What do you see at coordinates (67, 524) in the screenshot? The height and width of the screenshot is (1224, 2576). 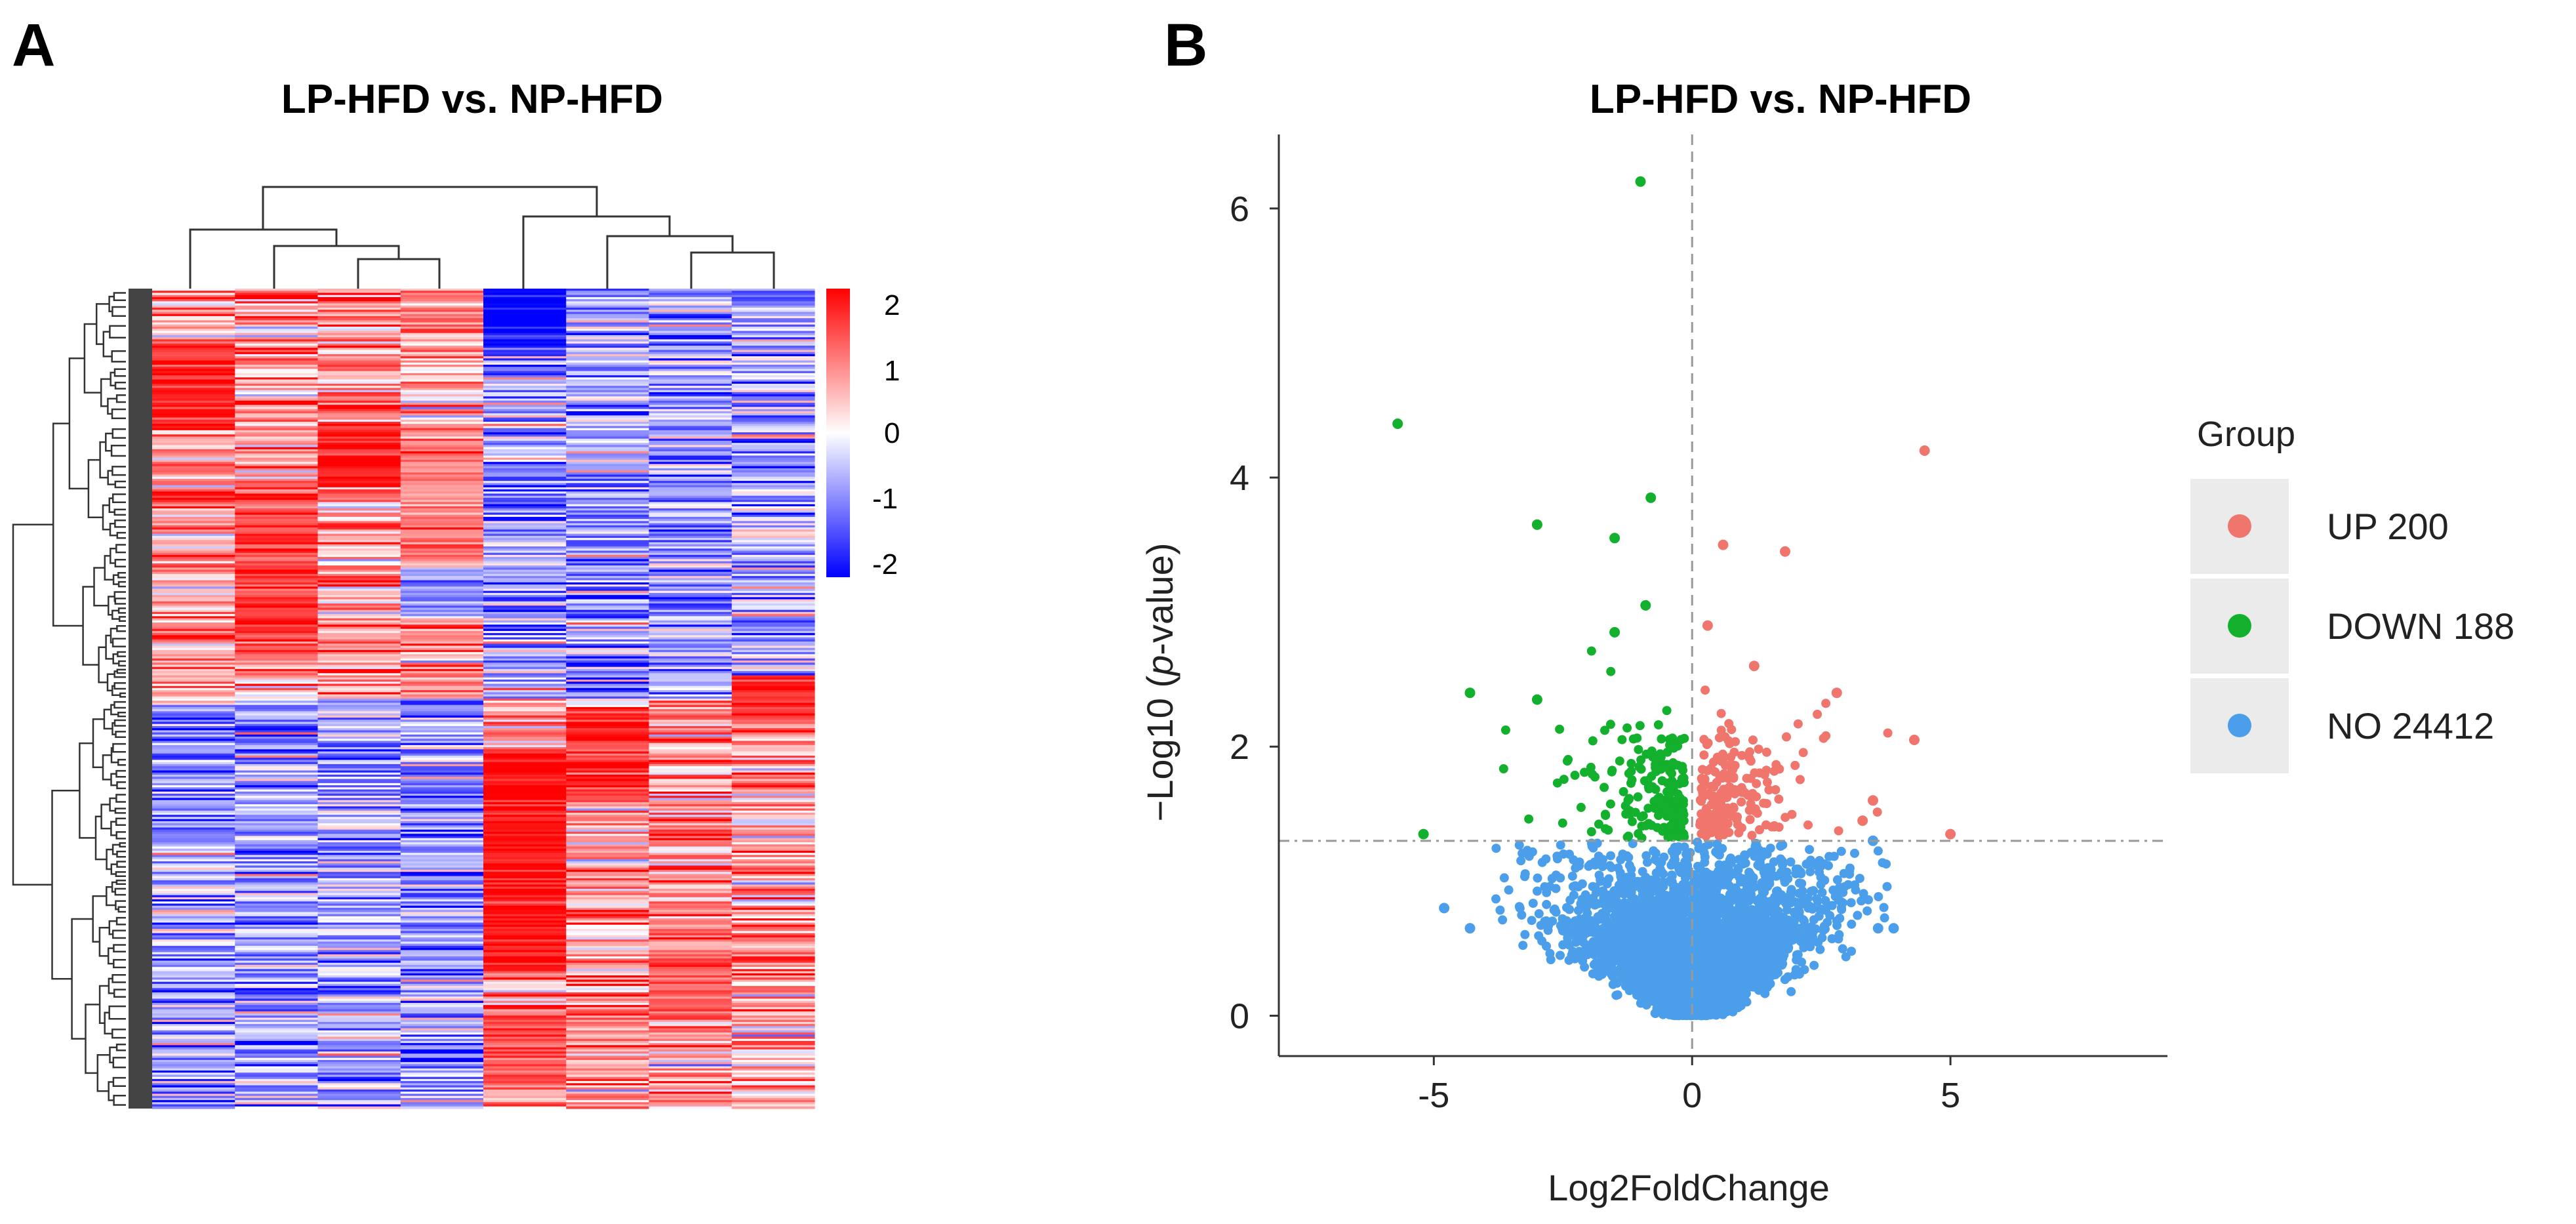 I see `row-dendrogram-branch` at bounding box center [67, 524].